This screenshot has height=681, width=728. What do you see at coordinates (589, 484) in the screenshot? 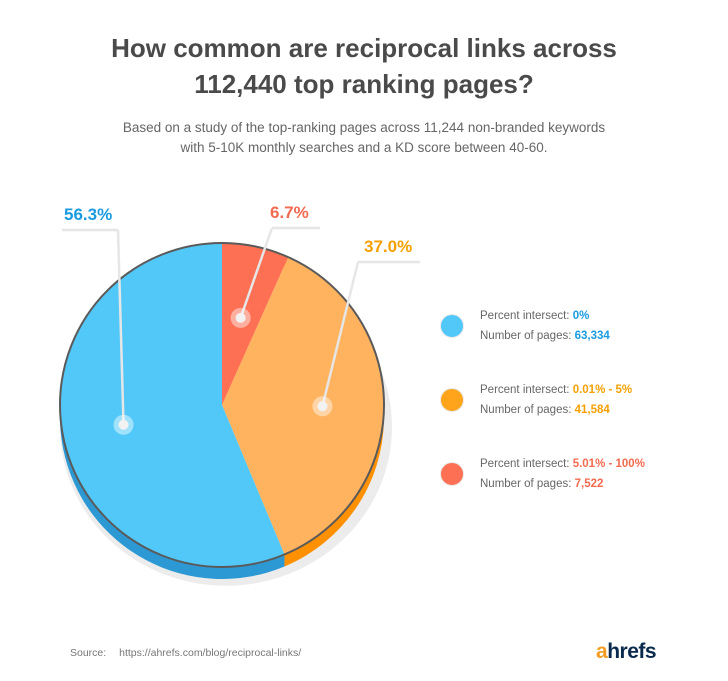
I see `legend-pages-value-3: 7,522` at bounding box center [589, 484].